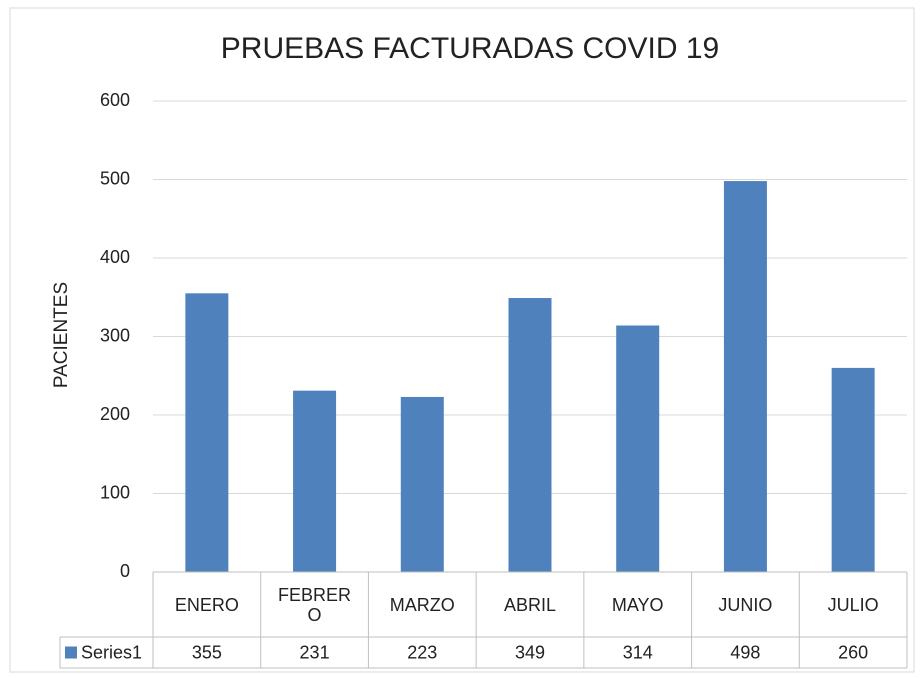  What do you see at coordinates (71, 652) in the screenshot?
I see `legend-swatch` at bounding box center [71, 652].